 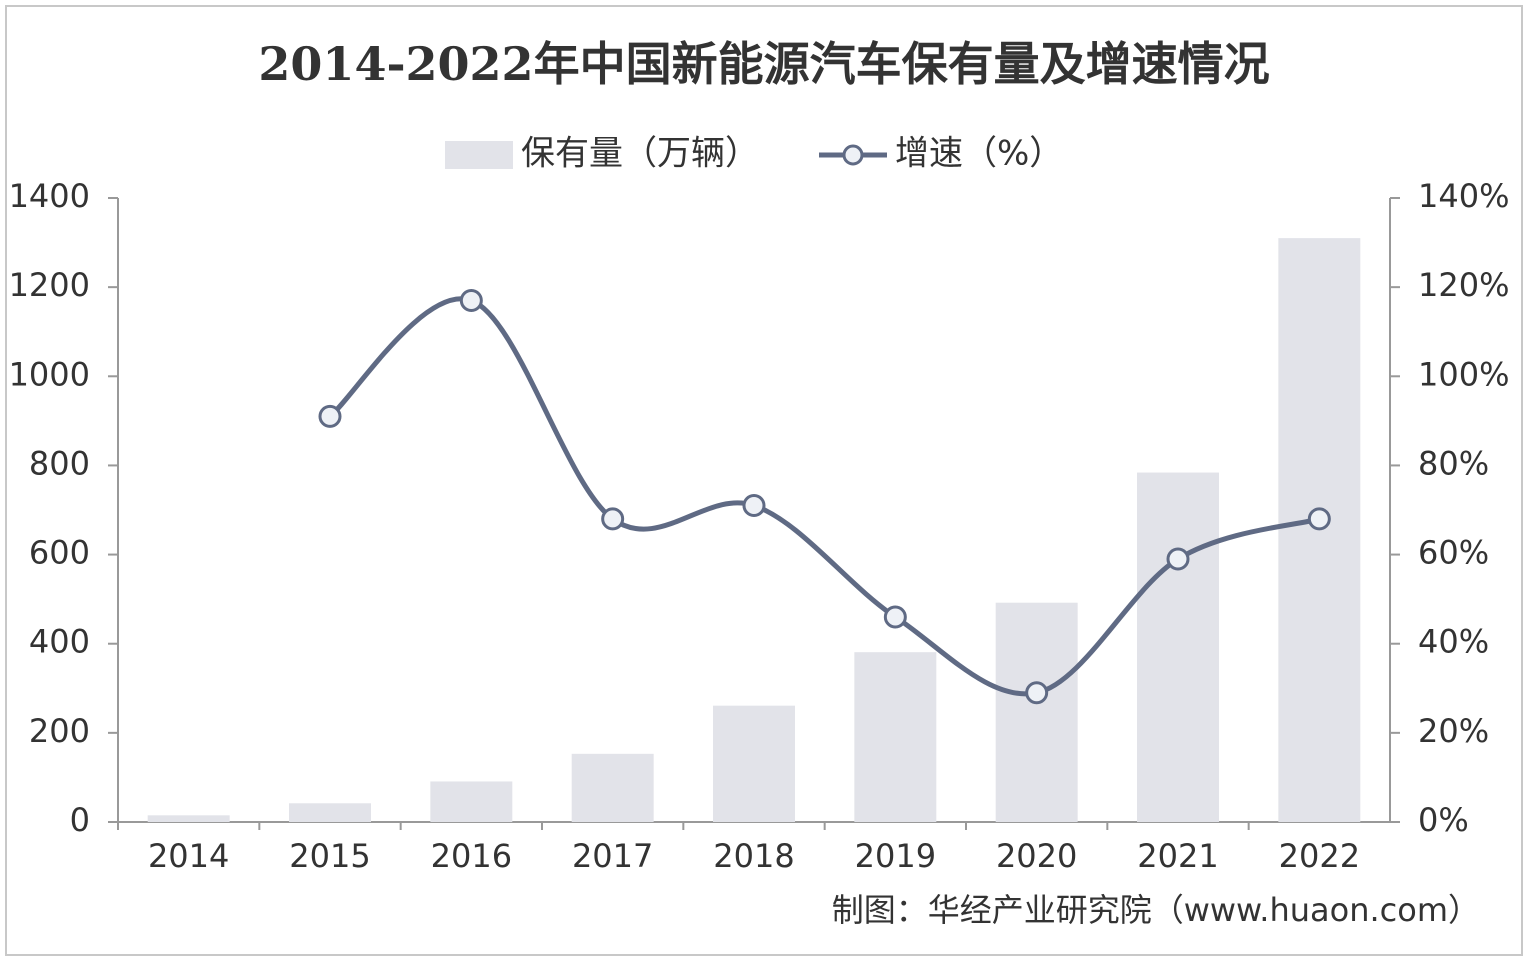 What do you see at coordinates (59, 553) in the screenshot?
I see `y-tick-label: 600` at bounding box center [59, 553].